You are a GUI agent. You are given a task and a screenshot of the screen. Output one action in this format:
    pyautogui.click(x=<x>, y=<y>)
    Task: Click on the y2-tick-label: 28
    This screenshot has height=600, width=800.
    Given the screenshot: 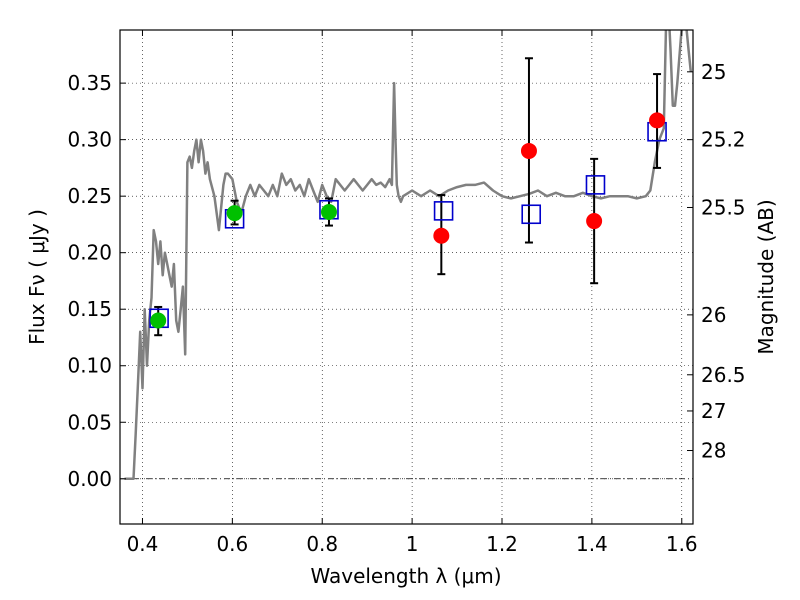 What is the action you would take?
    pyautogui.click(x=713, y=451)
    